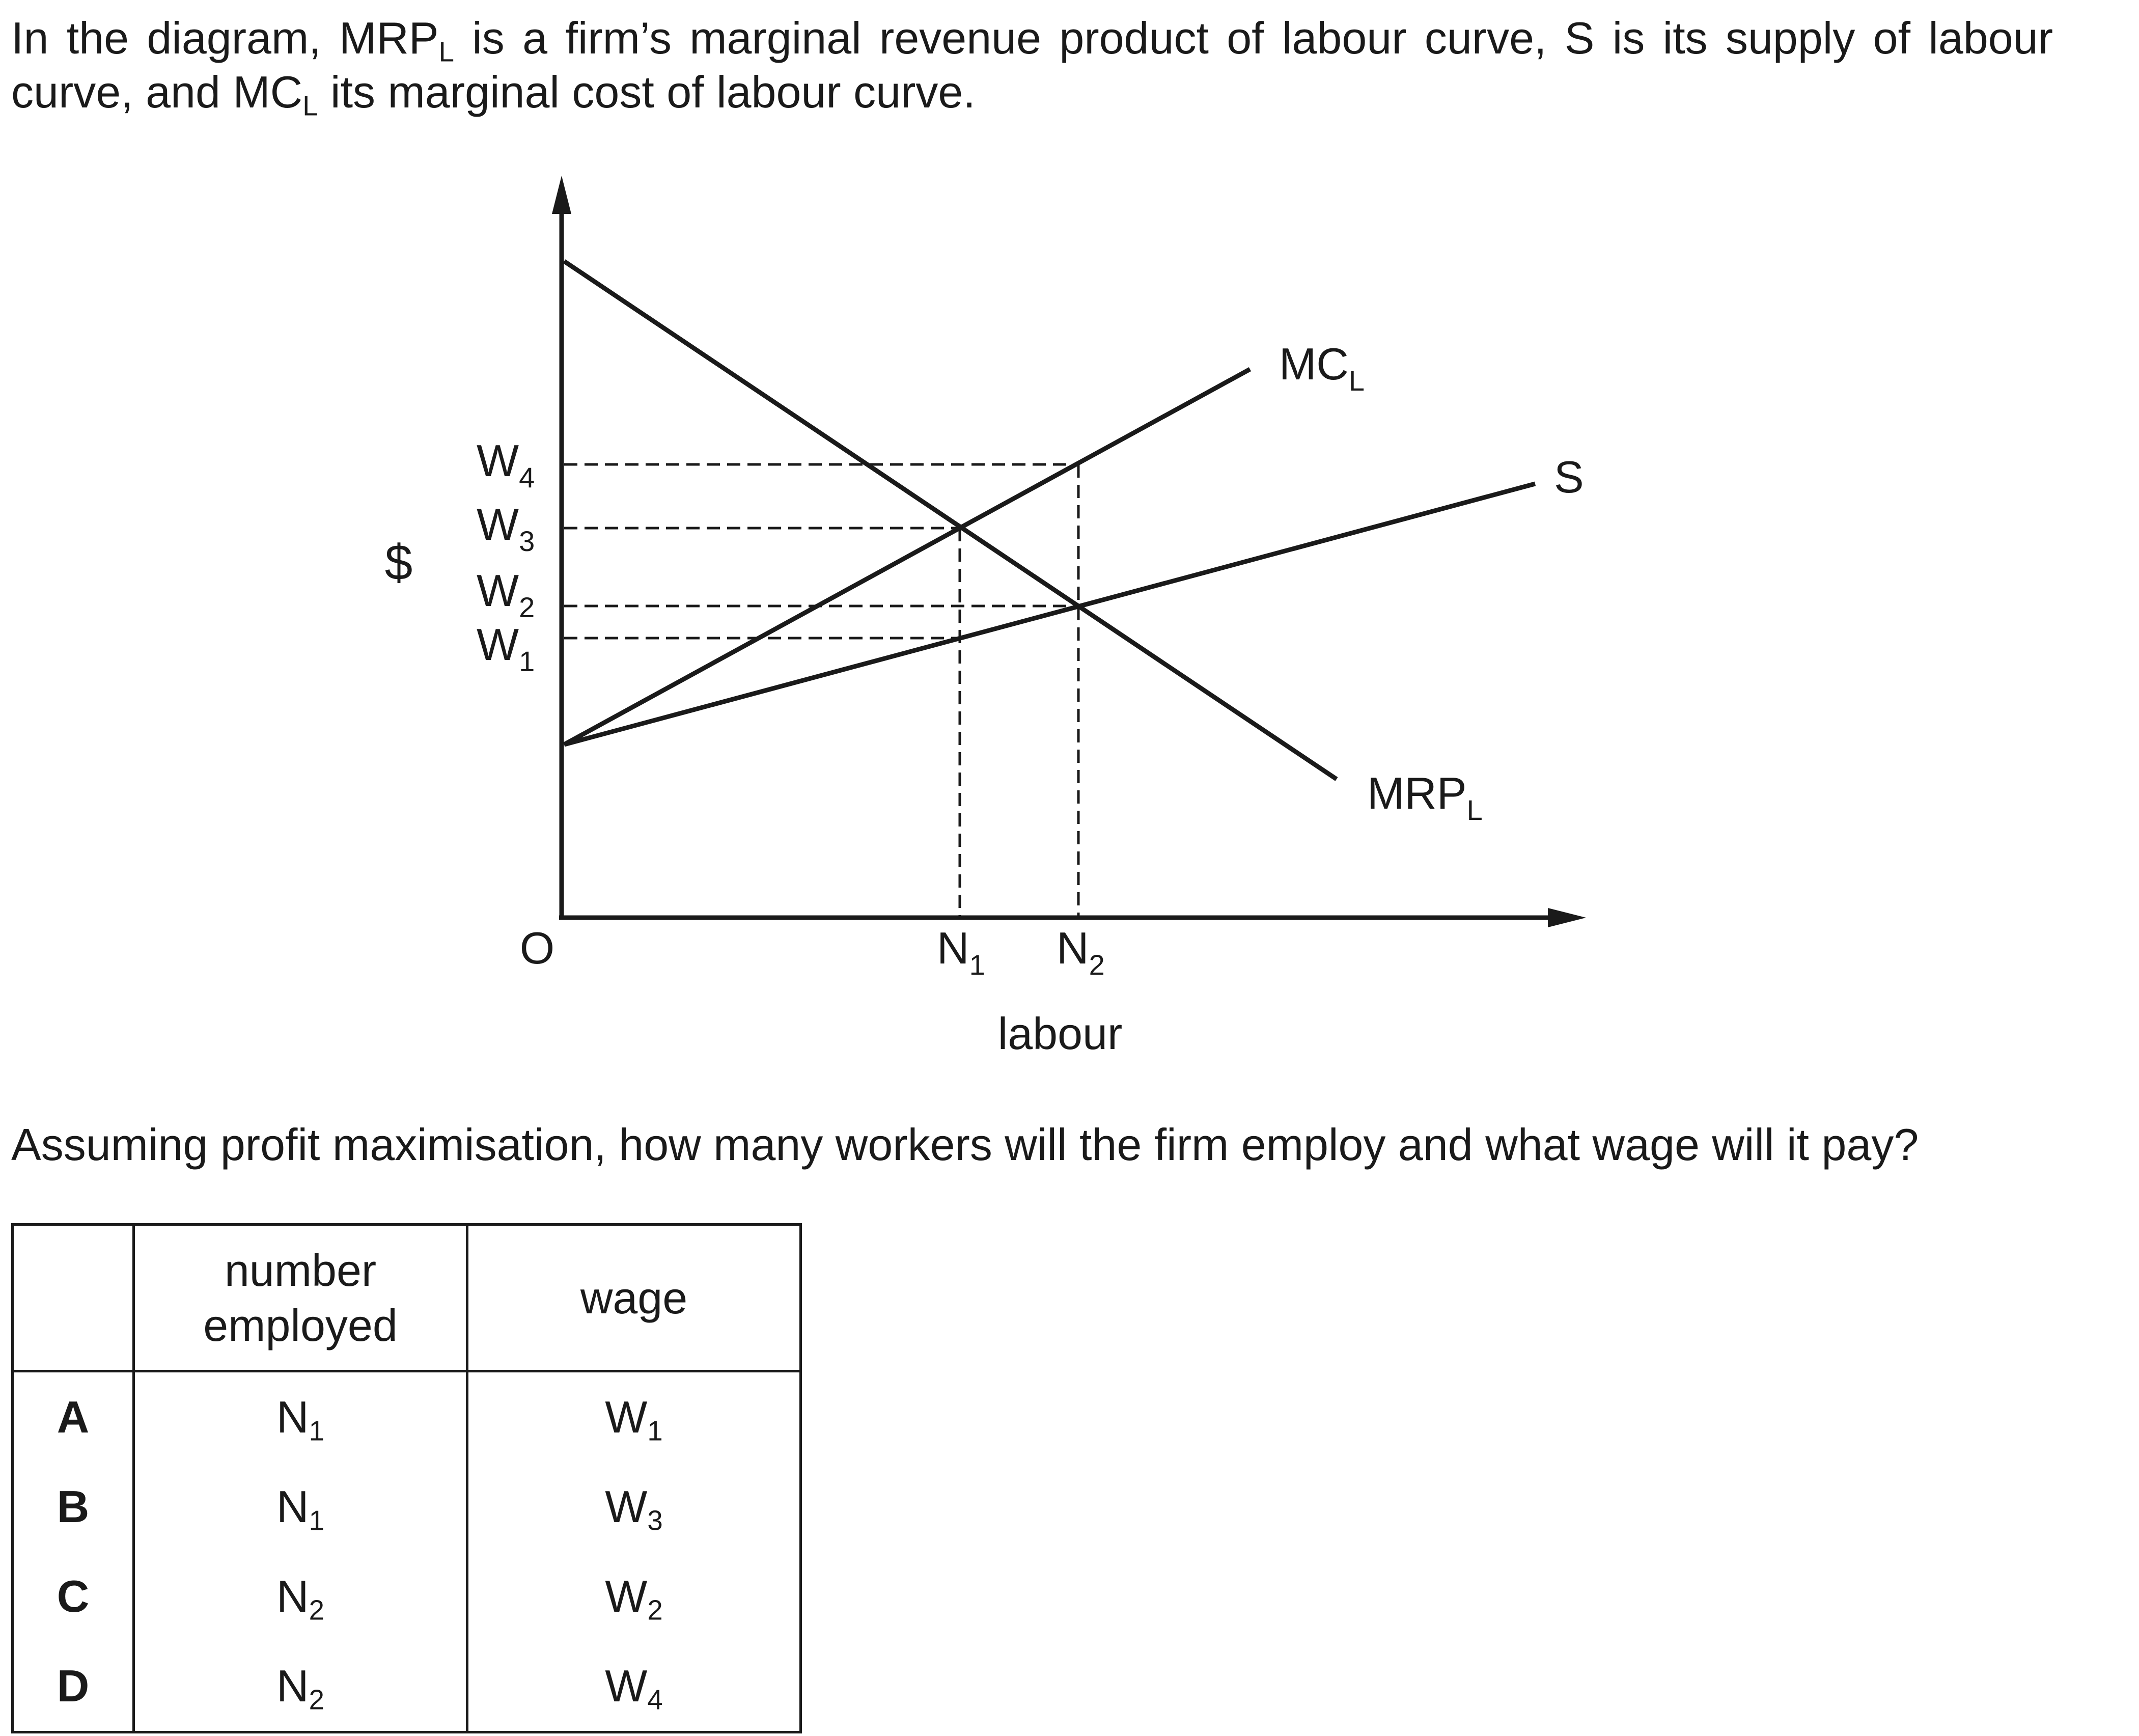 The height and width of the screenshot is (1736, 2139). Describe the element at coordinates (225, 38) in the screenshot. I see `stem-text-1: In the diagram, MRP` at that location.